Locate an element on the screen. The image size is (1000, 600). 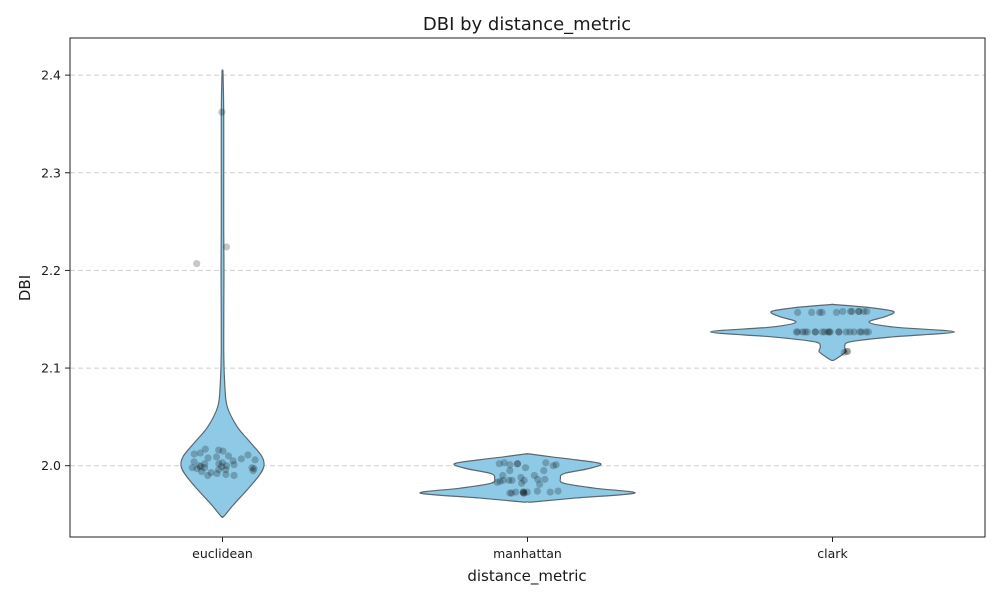
violin-euclidean is located at coordinates (222, 293).